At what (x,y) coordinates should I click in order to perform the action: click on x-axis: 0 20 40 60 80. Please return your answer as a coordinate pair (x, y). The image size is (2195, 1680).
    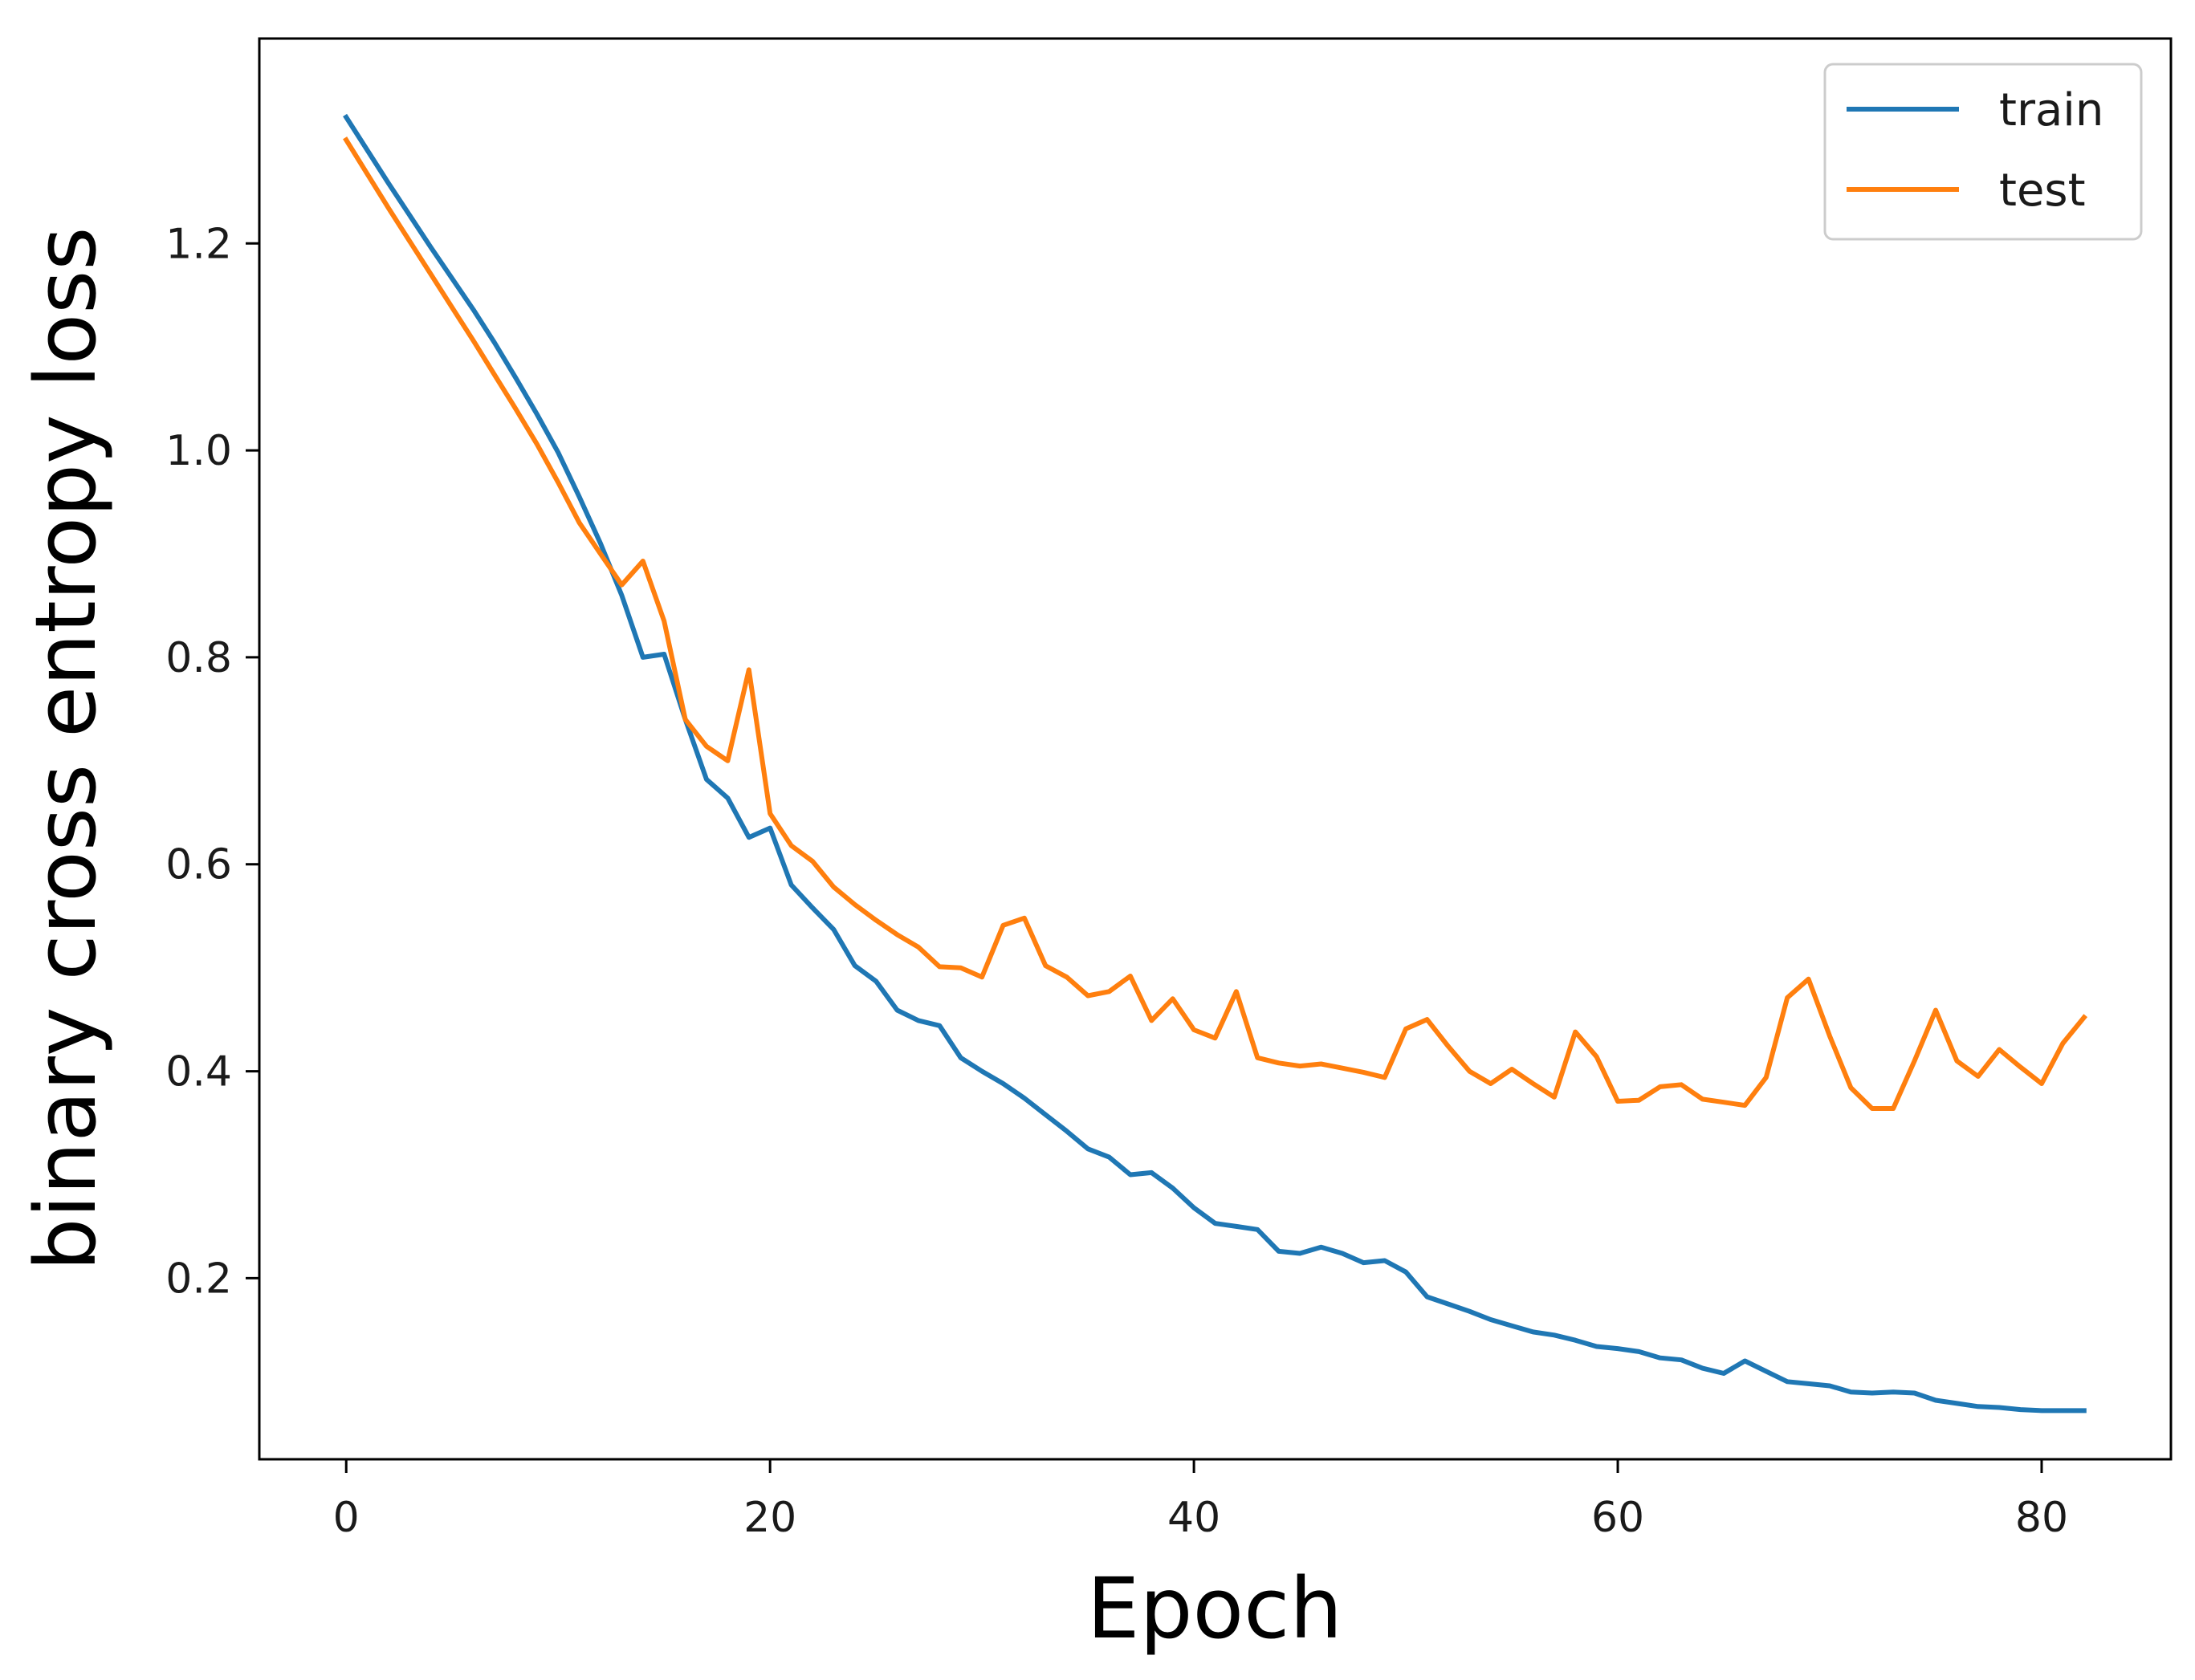
    Looking at the image, I should click on (1200, 1500).